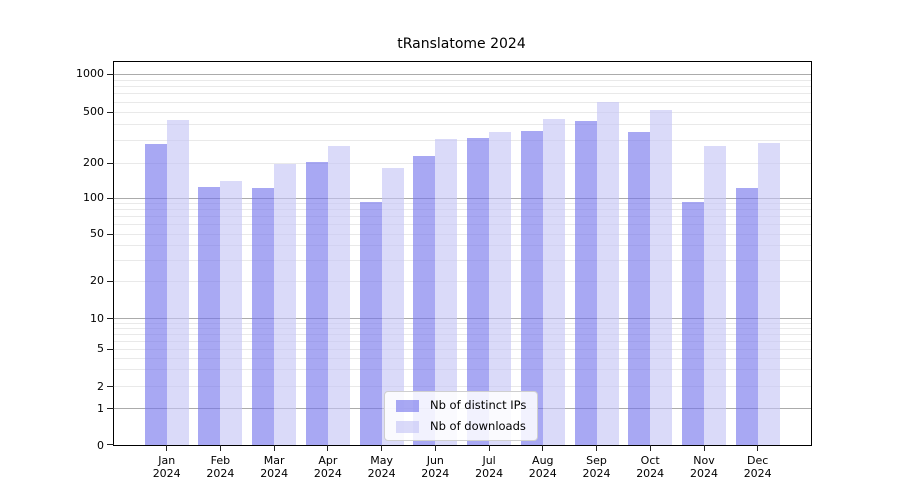 This screenshot has height=500, width=900. I want to click on chart-title: tRanslatome 2024, so click(461, 44).